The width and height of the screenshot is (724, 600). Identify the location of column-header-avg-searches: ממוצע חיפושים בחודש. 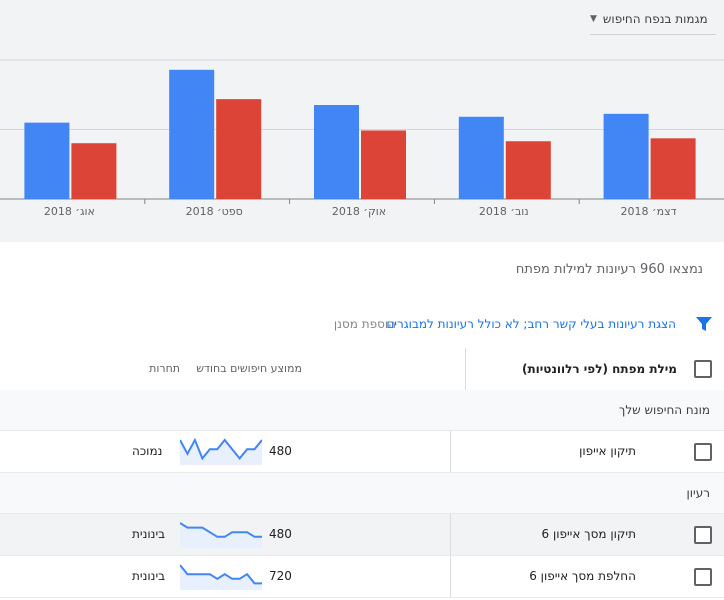
(249, 368).